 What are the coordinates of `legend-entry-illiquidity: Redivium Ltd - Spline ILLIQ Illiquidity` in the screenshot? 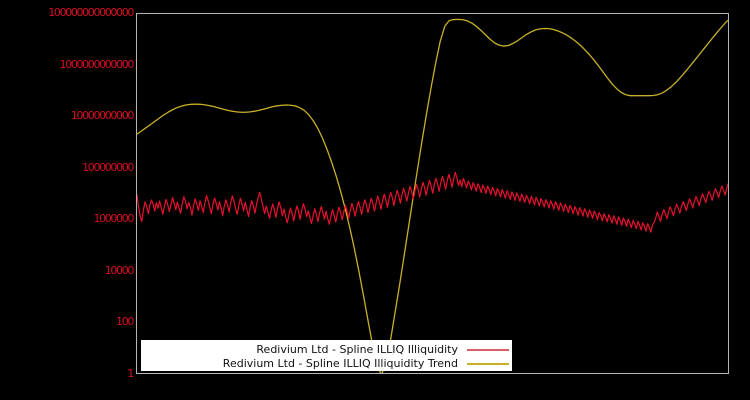 It's located at (327, 349).